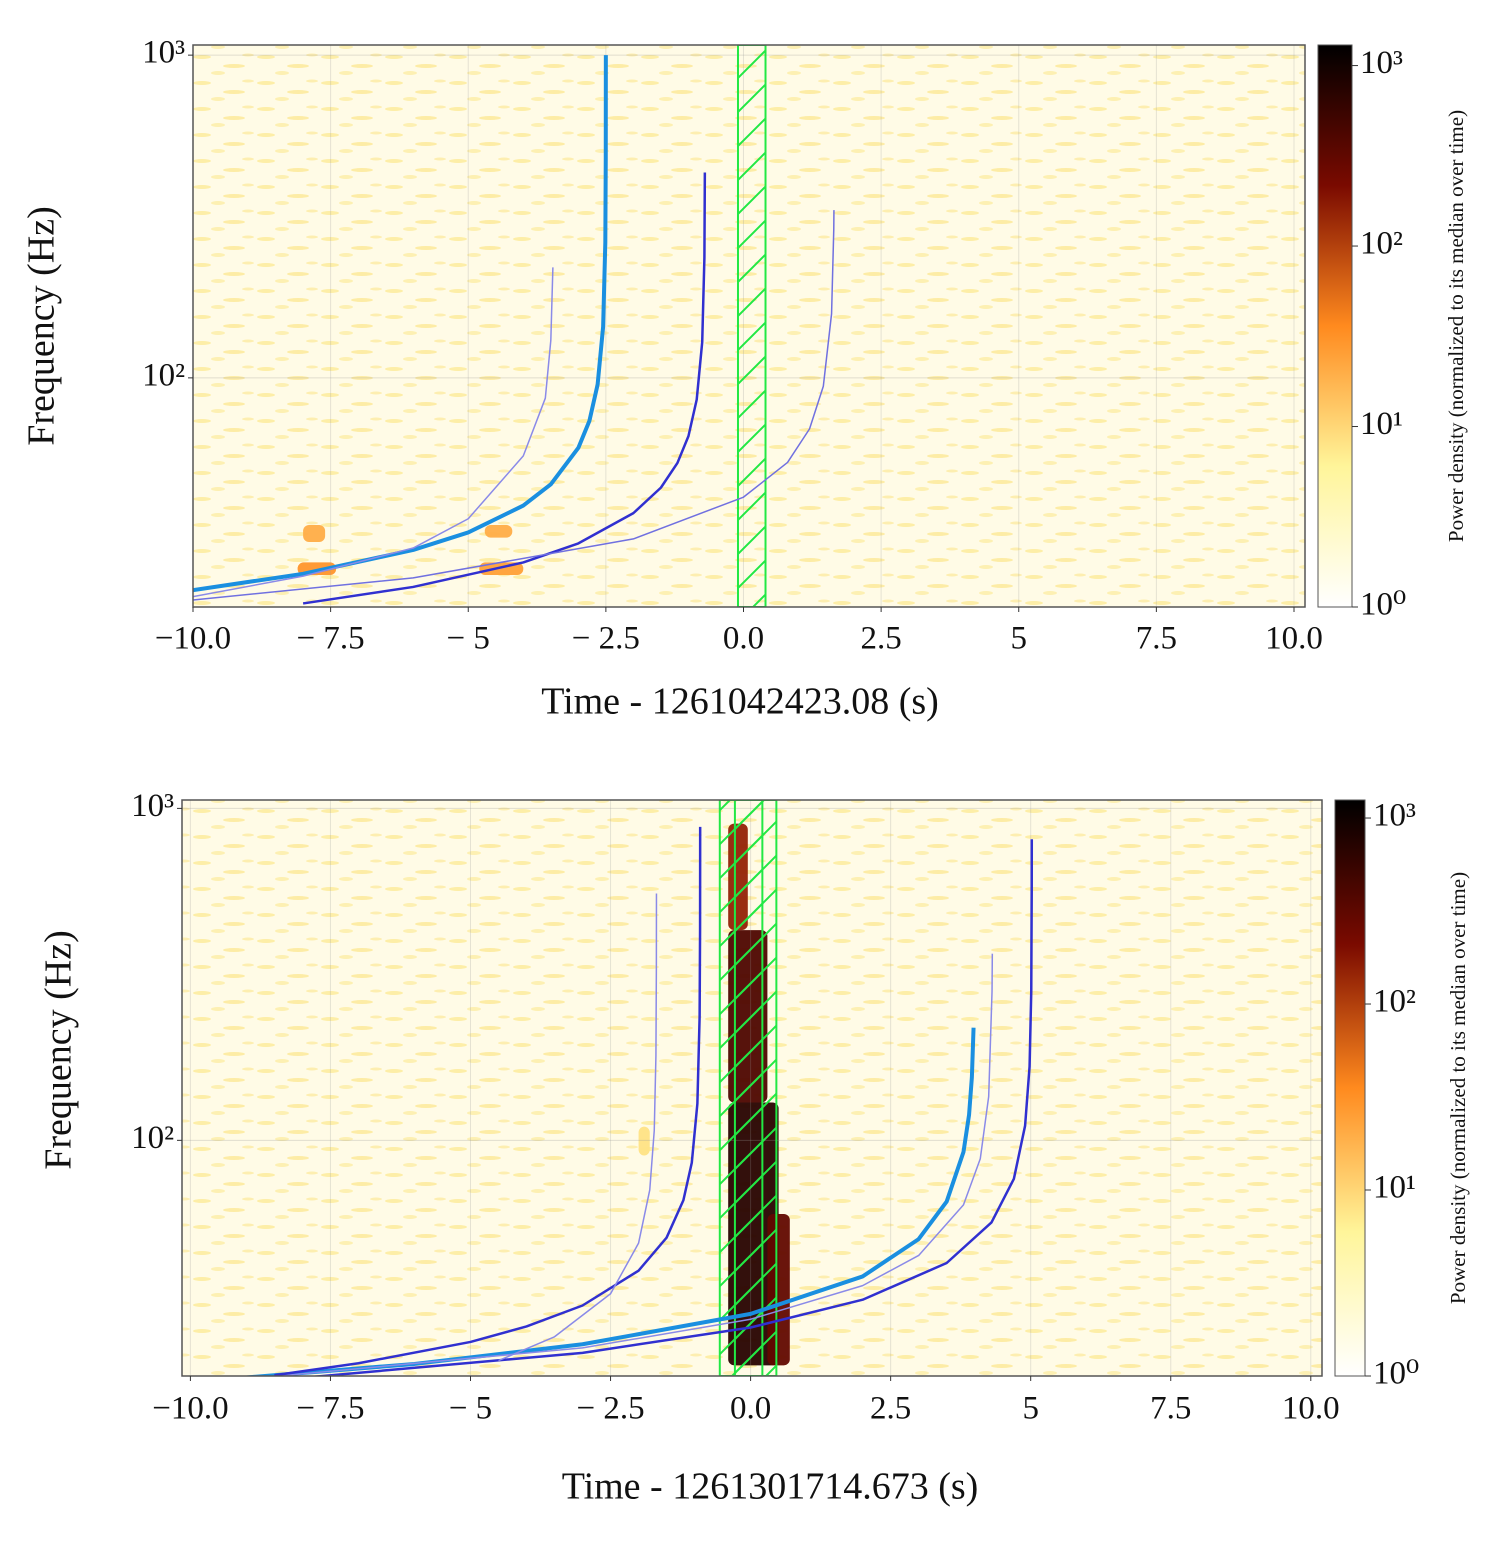 This screenshot has height=1541, width=1498. Describe the element at coordinates (740, 702) in the screenshot. I see `x-axis-label: Time - 1261042423.08 (s)` at that location.